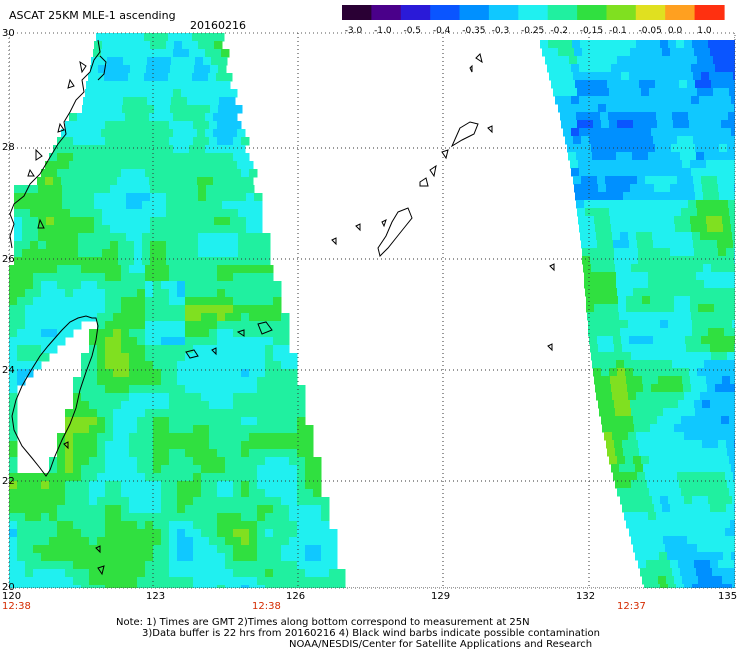 This screenshot has width=740, height=650. What do you see at coordinates (383, 31) in the screenshot?
I see `colorbar-tick-label: -1.0` at bounding box center [383, 31].